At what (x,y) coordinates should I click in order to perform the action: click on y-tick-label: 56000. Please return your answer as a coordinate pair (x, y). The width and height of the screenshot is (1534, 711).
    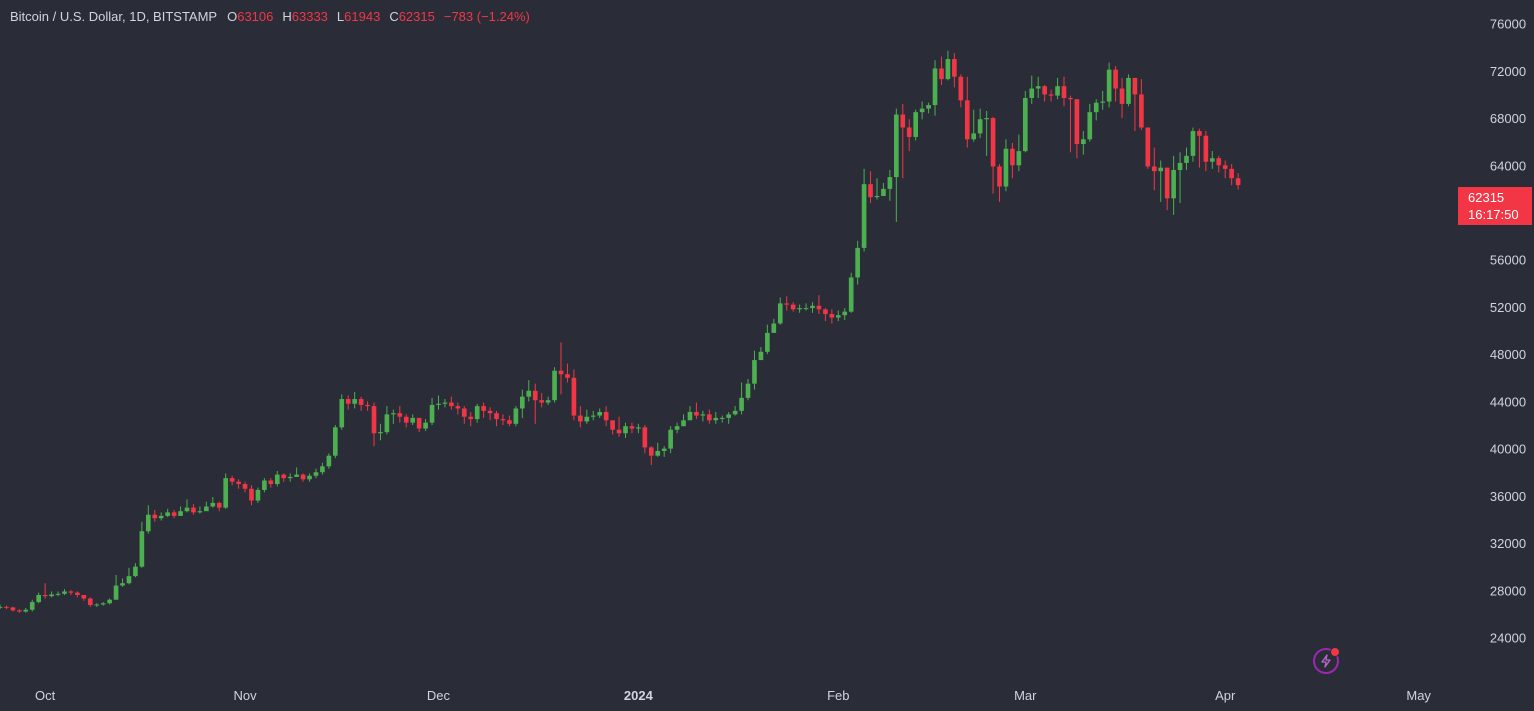
    Looking at the image, I should click on (1508, 260).